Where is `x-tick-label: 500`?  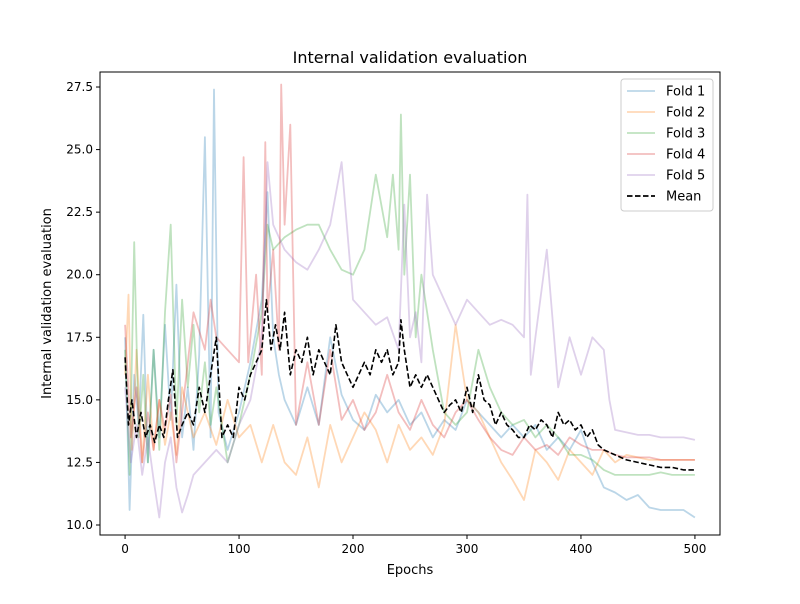
x-tick-label: 500 is located at coordinates (694, 549).